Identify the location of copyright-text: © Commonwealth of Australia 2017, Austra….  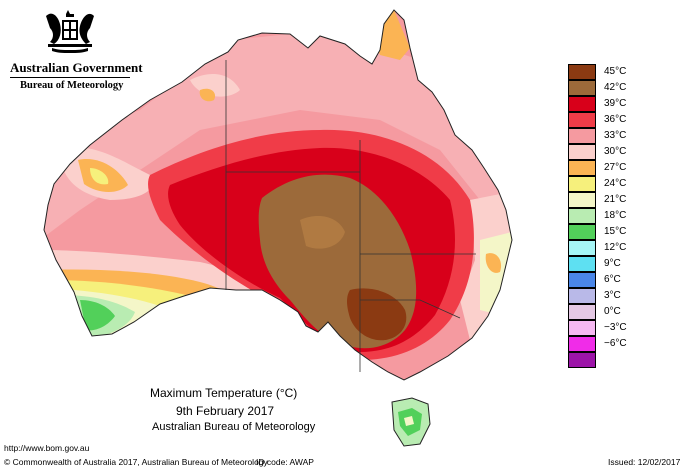
(136, 462).